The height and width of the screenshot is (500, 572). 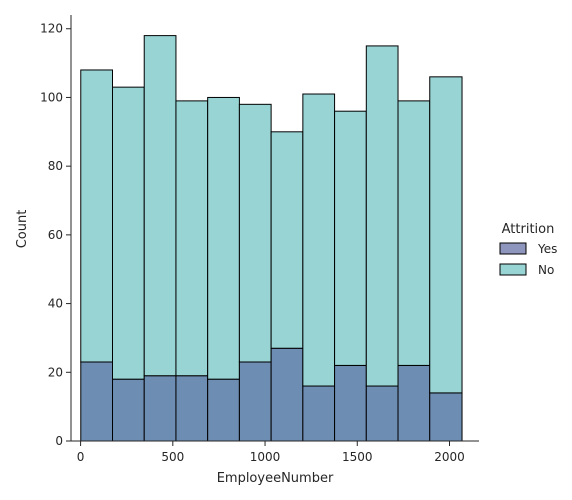 I want to click on x-axis-title: EmployeeNumber, so click(x=275, y=478).